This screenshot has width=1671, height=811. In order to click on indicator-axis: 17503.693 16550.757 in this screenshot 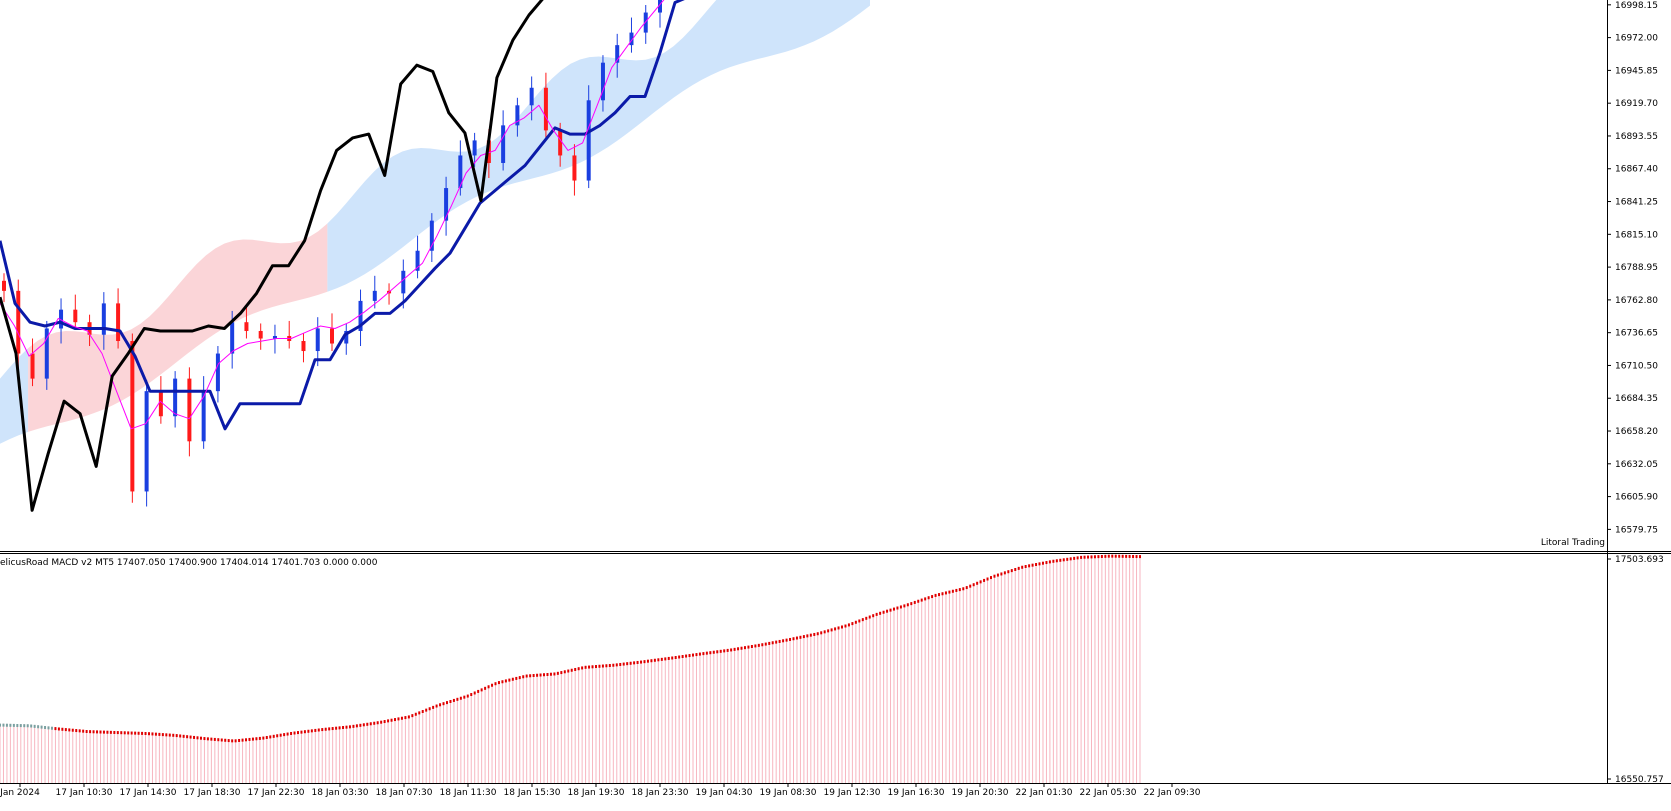, I will do `click(1635, 670)`.